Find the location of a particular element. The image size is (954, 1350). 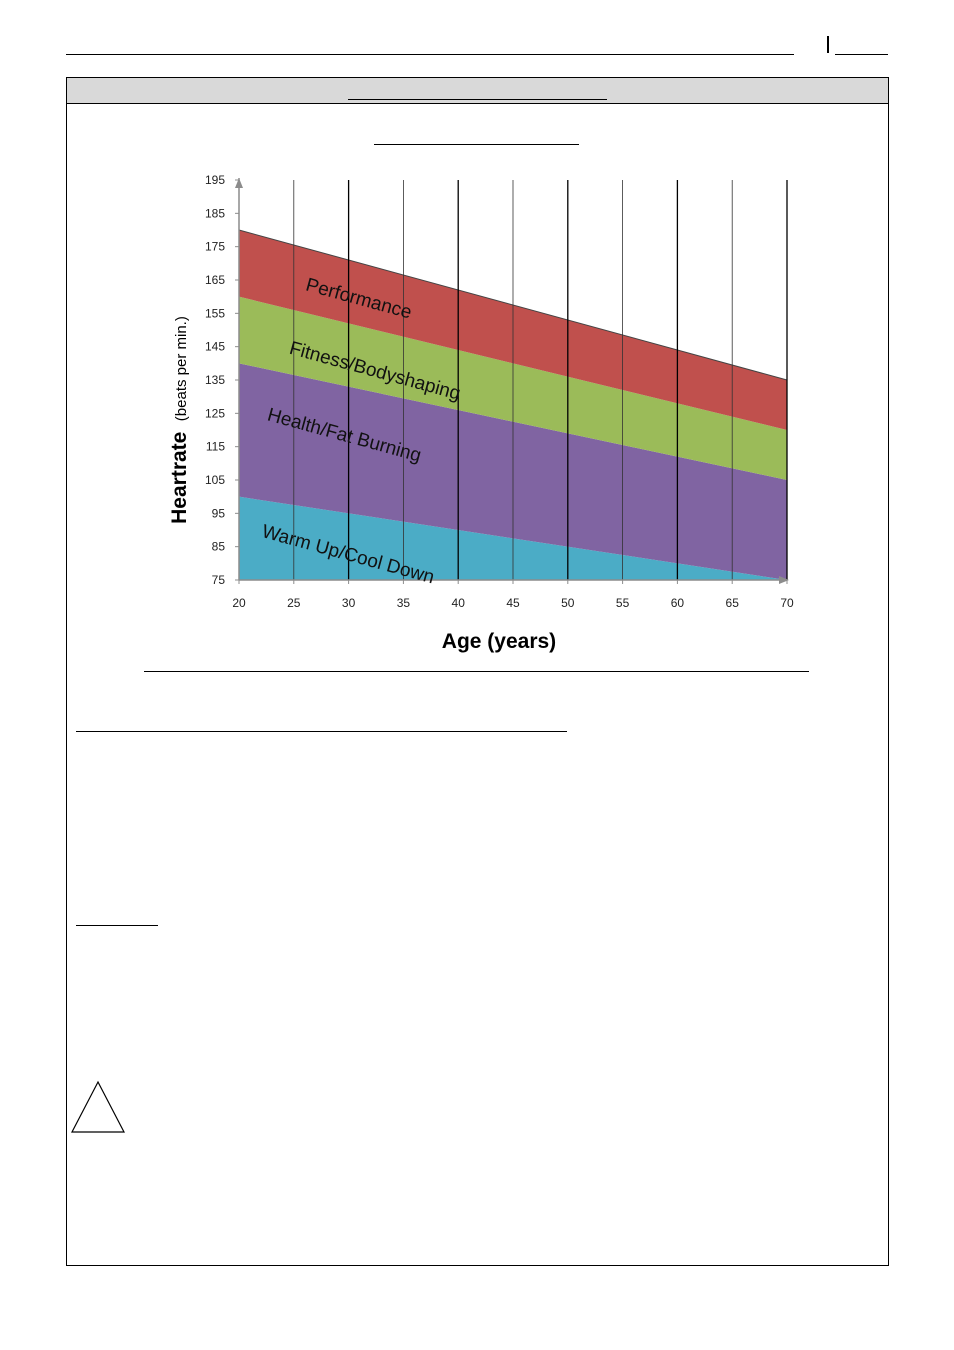

y-axis-title-main: Heartrate is located at coordinates (179, 478).